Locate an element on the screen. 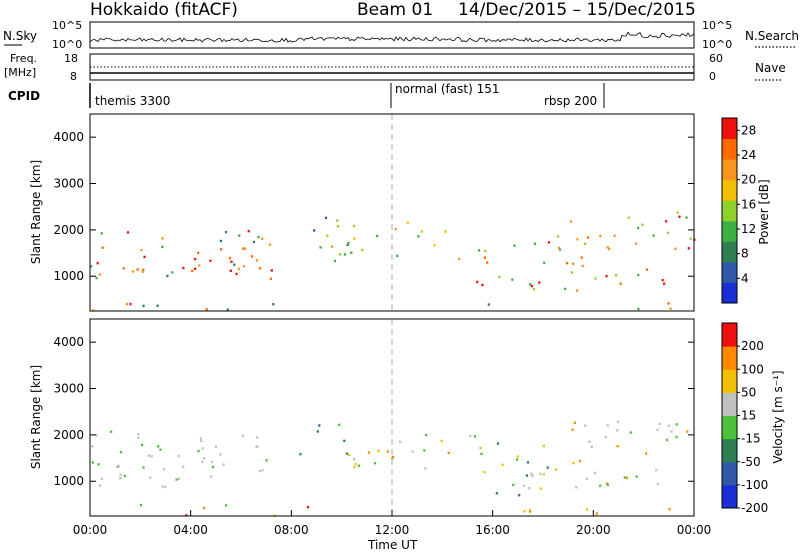 This screenshot has width=800, height=554. colorbar-tick-label: 50 is located at coordinates (748, 392).